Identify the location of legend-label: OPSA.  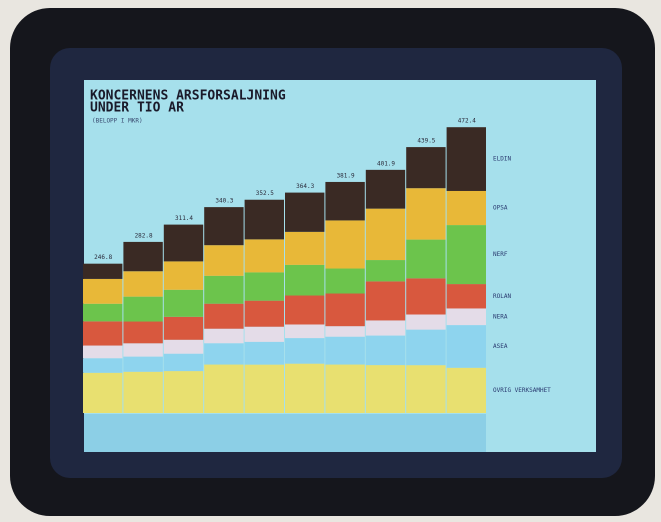
(500, 208).